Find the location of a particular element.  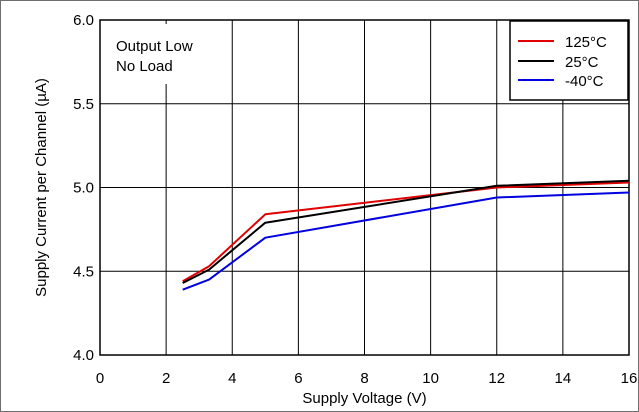

y-axis-title: Supply Current per Channel (µA) is located at coordinates (41, 187).